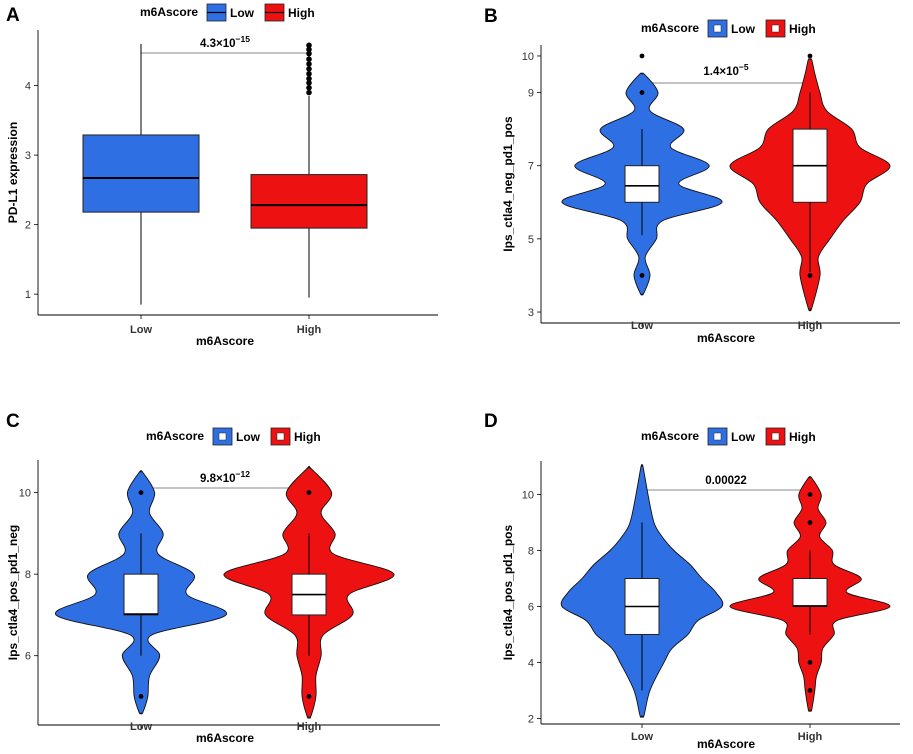 The width and height of the screenshot is (913, 754). What do you see at coordinates (531, 94) in the screenshot?
I see `y-tick-label: 9` at bounding box center [531, 94].